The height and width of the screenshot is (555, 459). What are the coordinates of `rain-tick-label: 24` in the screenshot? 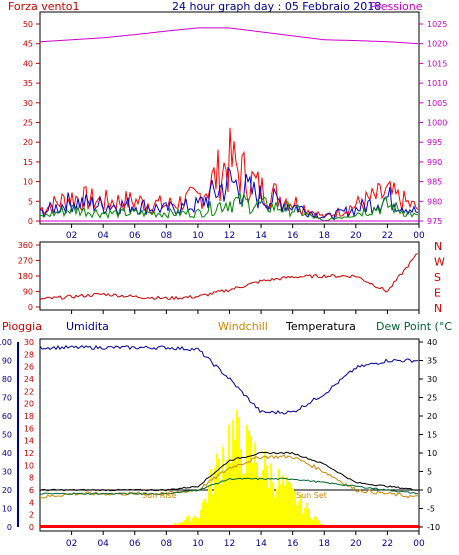 It's located at (29, 379).